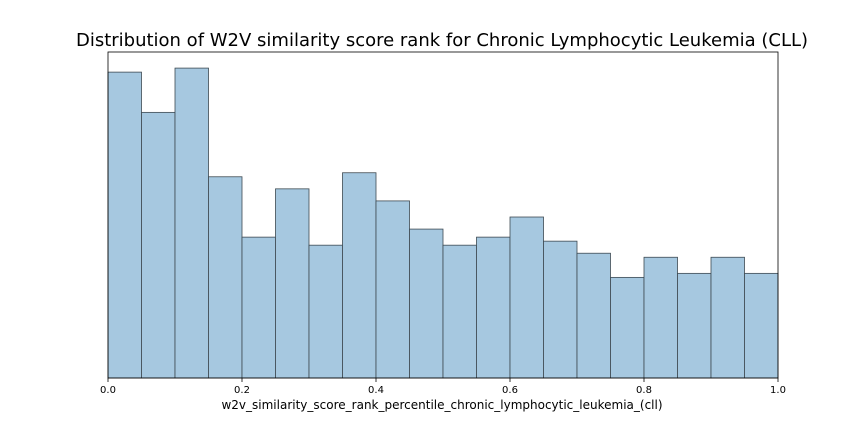 The height and width of the screenshot is (432, 864). What do you see at coordinates (108, 390) in the screenshot?
I see `x-tick-label-0: 0.0` at bounding box center [108, 390].